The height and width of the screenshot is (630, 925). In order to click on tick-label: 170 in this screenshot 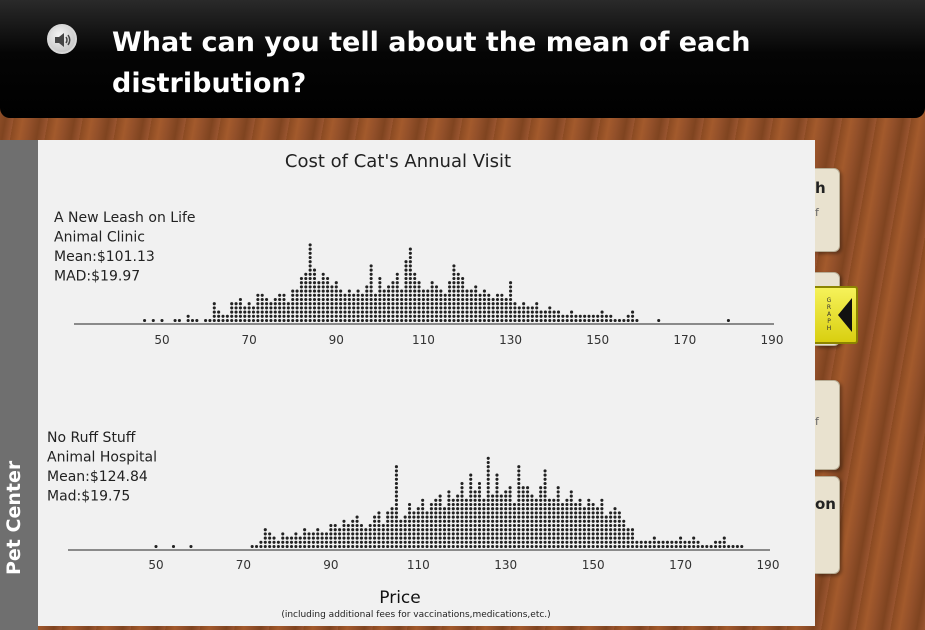, I will do `click(680, 565)`.